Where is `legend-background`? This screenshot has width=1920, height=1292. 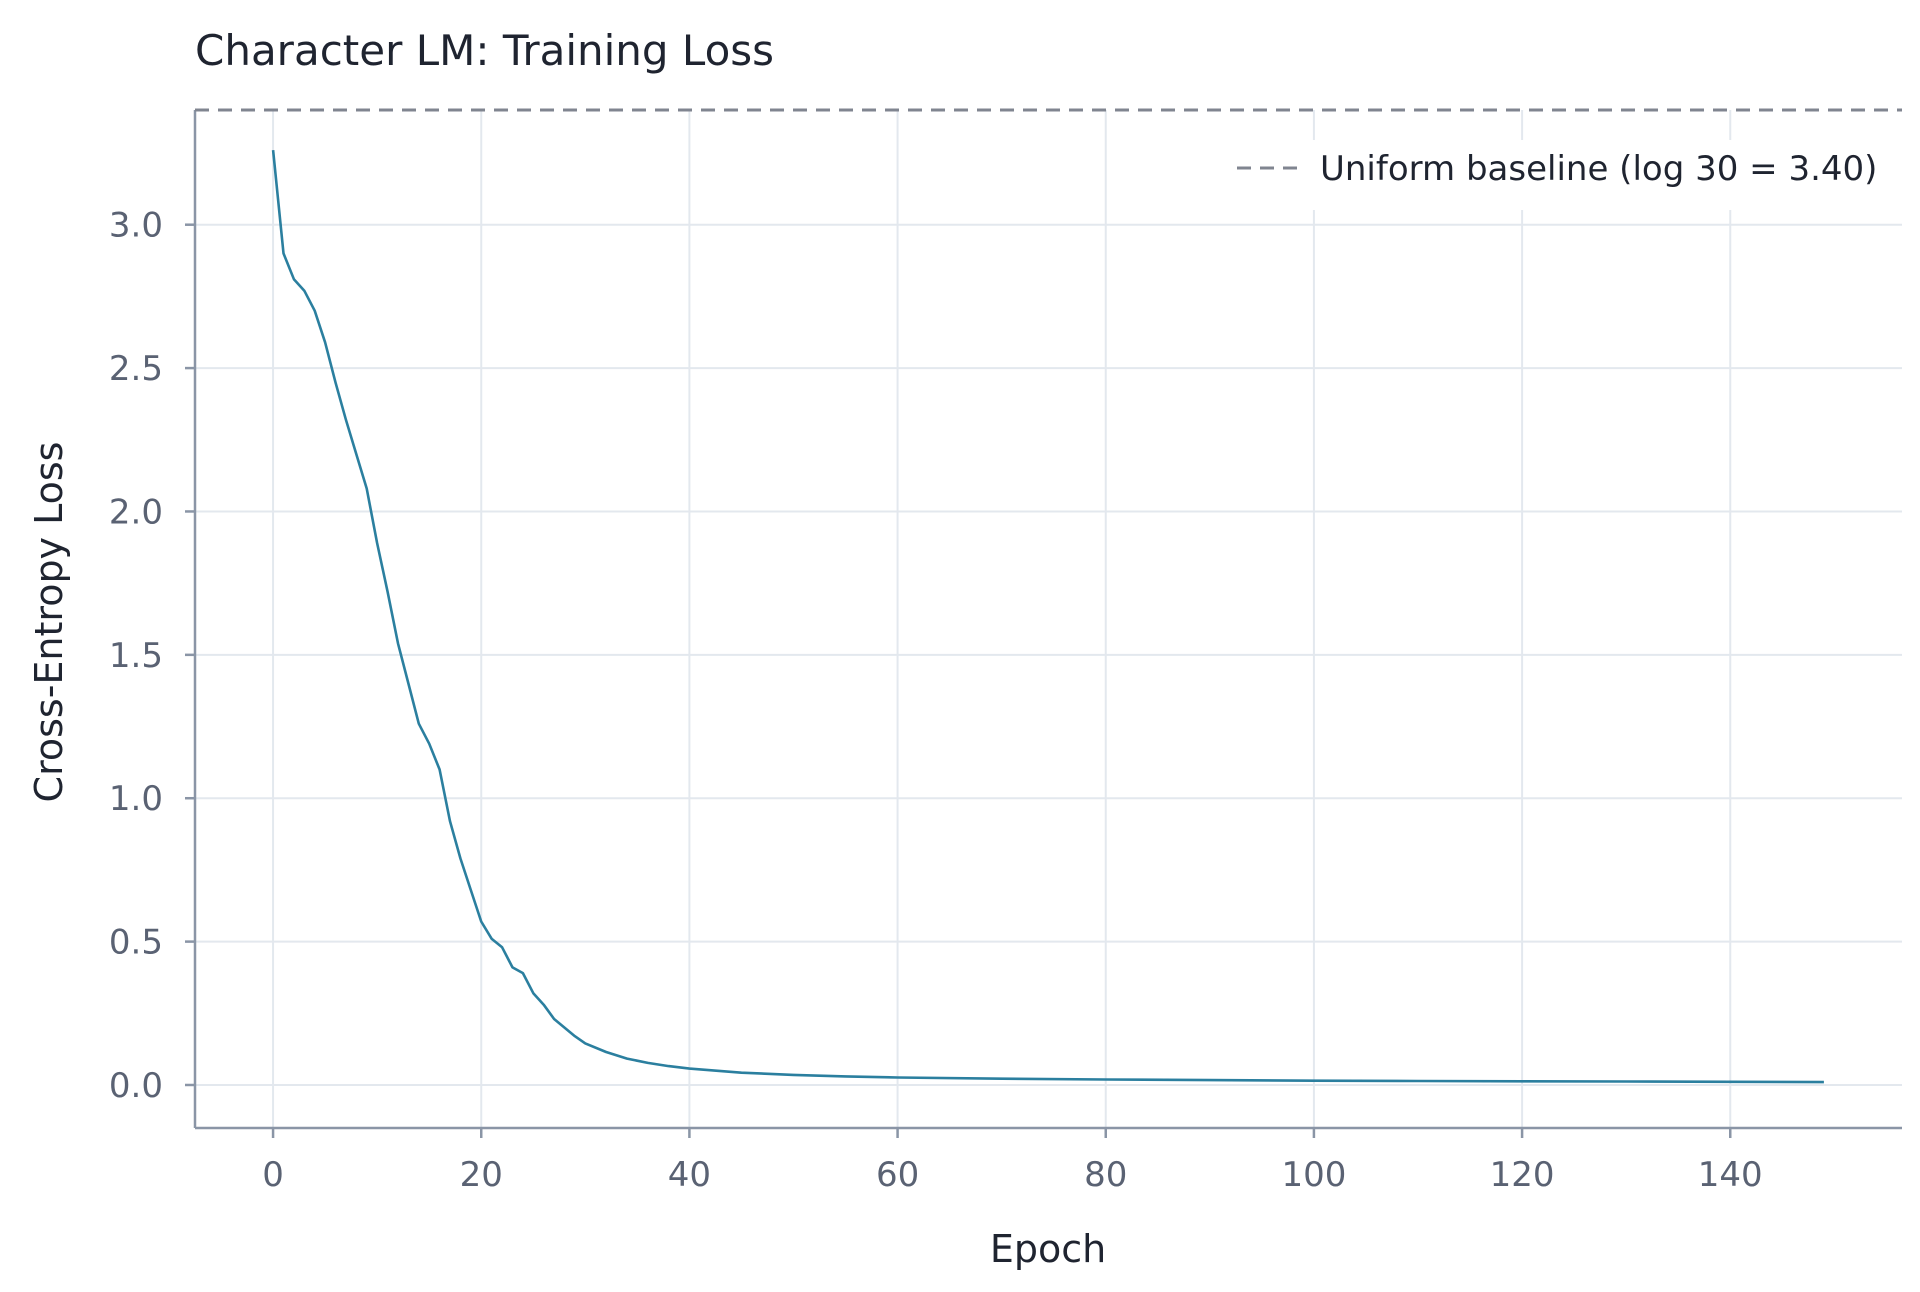 legend-background is located at coordinates (1550, 175).